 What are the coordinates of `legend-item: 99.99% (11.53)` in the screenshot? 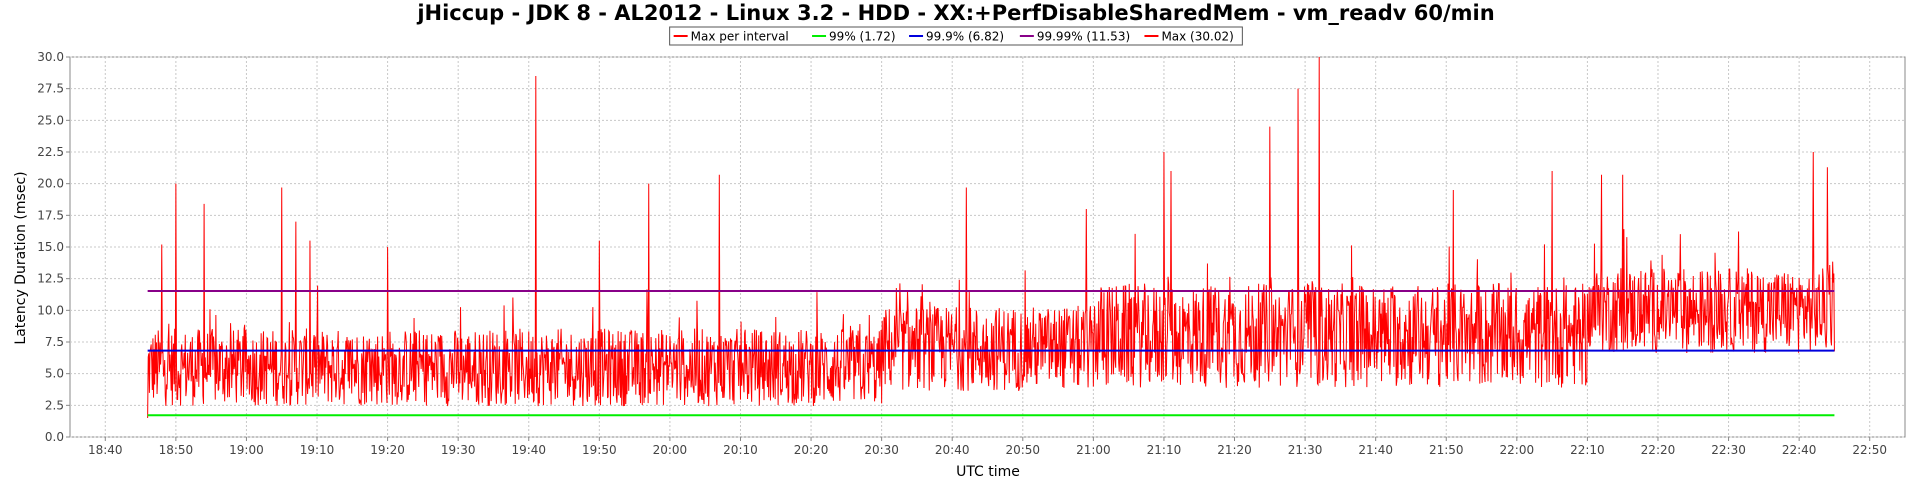 It's located at (1074, 37).